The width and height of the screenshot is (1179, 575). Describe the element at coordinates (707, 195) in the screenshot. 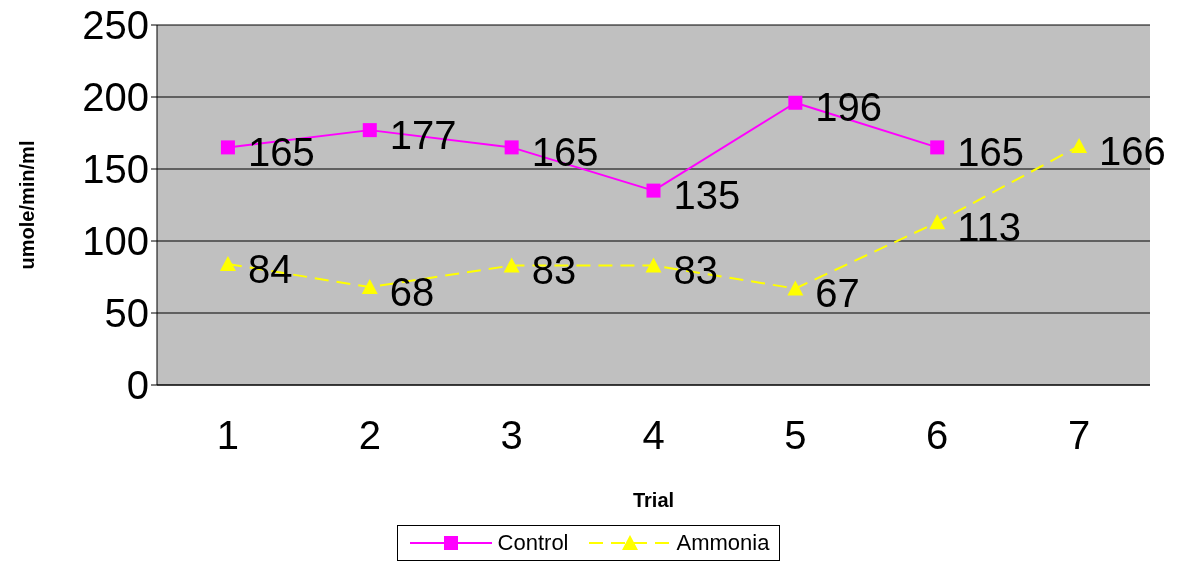

I see `data-label: 135` at that location.